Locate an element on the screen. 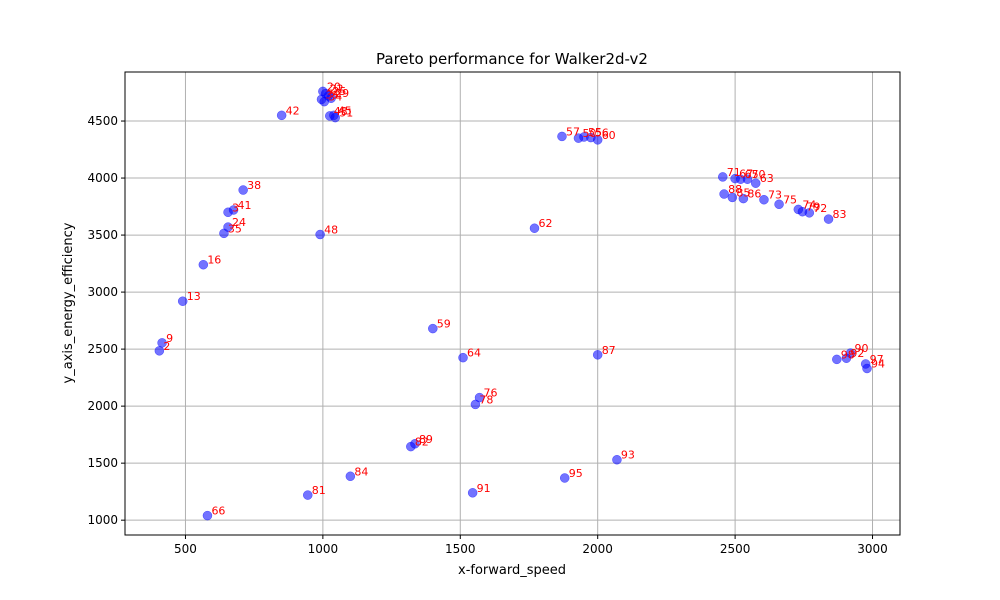 Image resolution: width=1000 pixels, height=600 pixels. point-label: 84 is located at coordinates (361, 471).